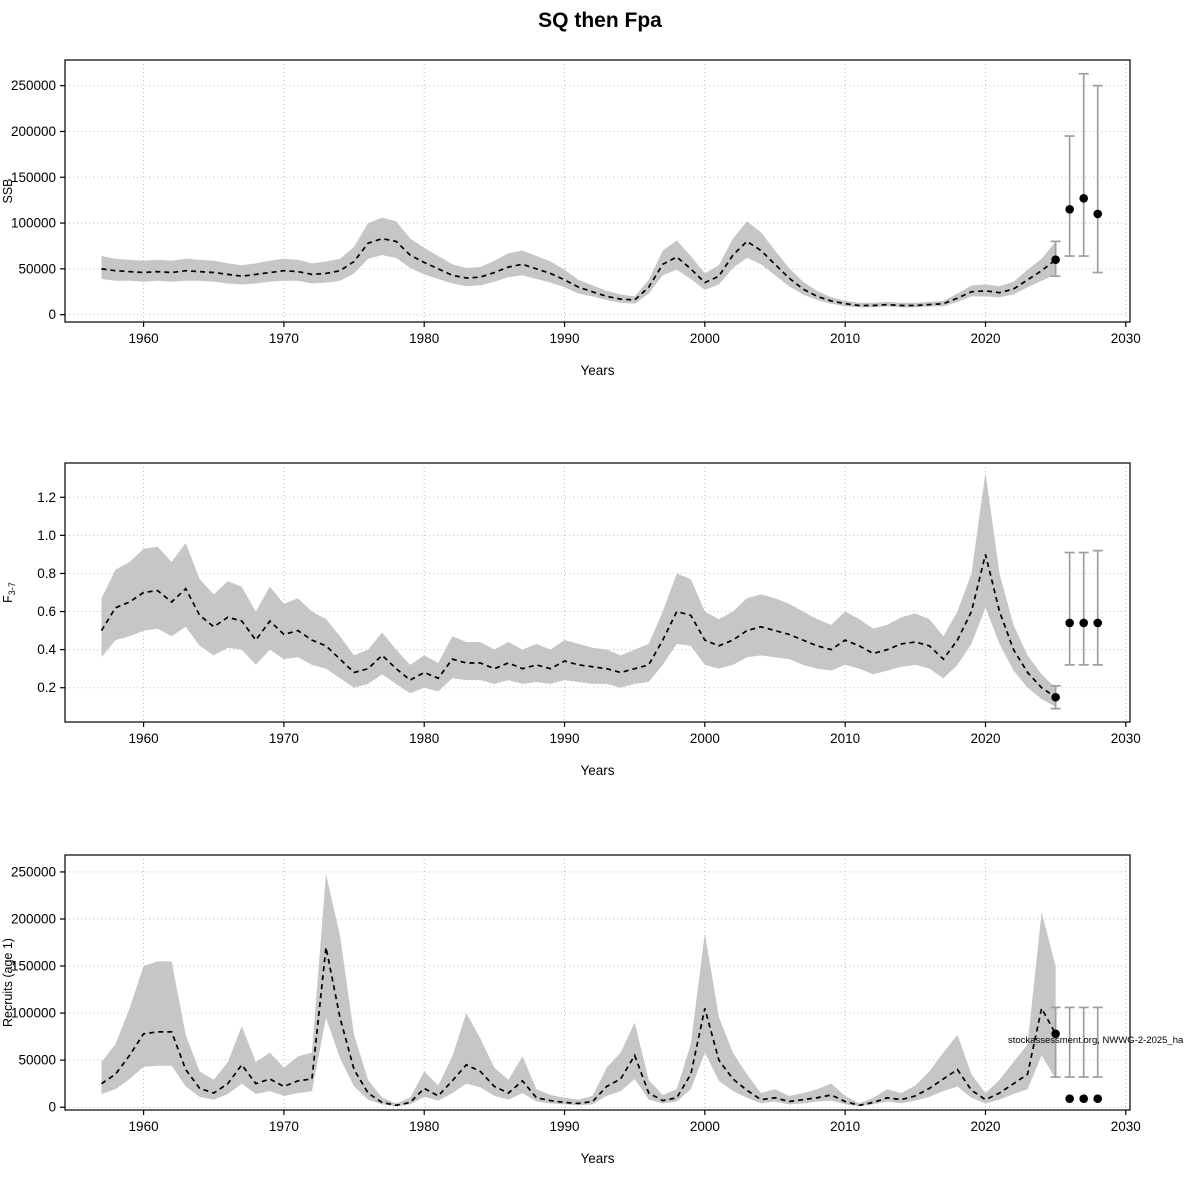 The image size is (1200, 1200). Describe the element at coordinates (8, 190) in the screenshot. I see `y-axis-label: SSB` at that location.